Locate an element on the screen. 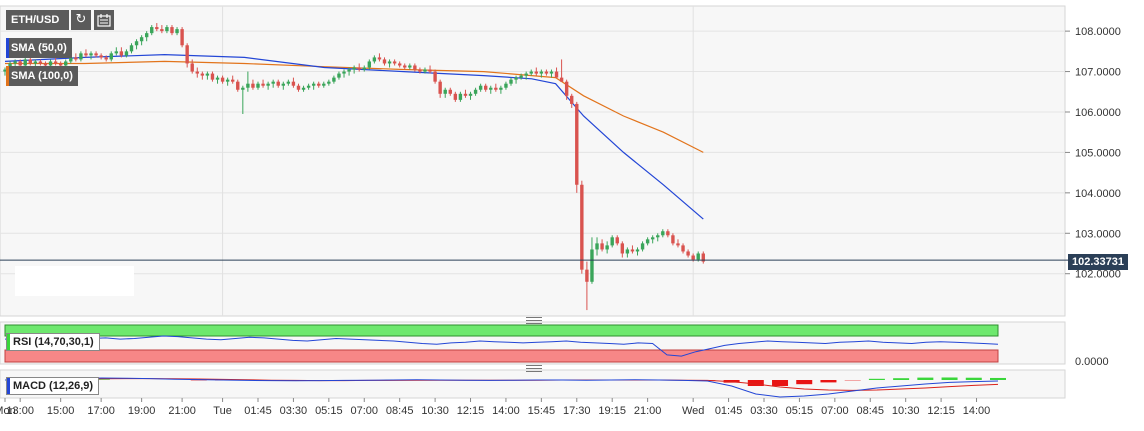 The height and width of the screenshot is (431, 1144). macd-legend: MACD (12,26,9) is located at coordinates (53, 386).